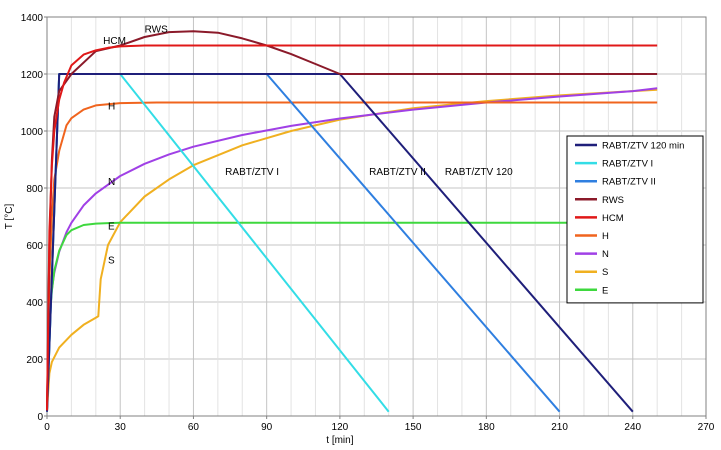 This screenshot has height=450, width=721. Describe the element at coordinates (339, 440) in the screenshot. I see `x-axis-label: t [min]` at that location.